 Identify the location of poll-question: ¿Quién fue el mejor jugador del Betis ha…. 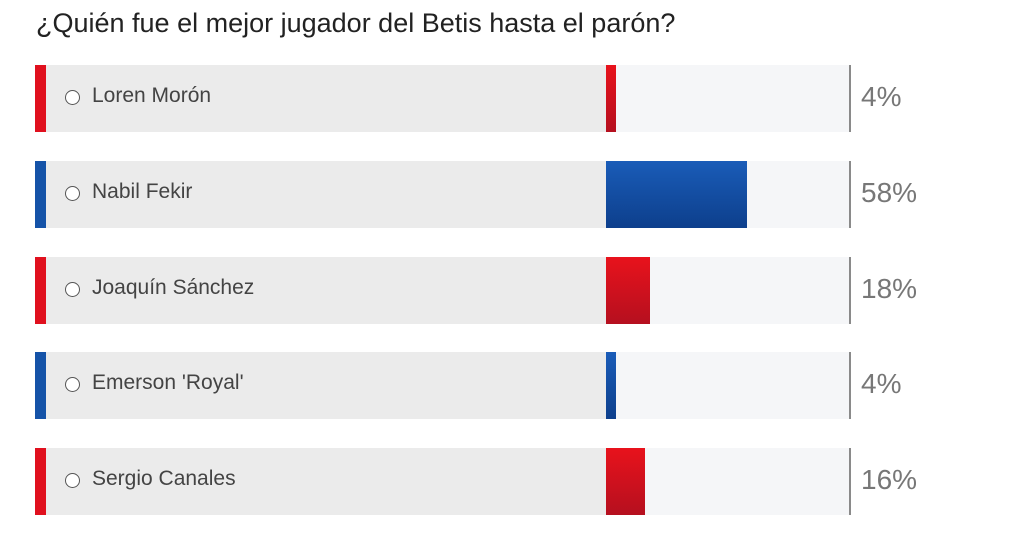
(356, 23).